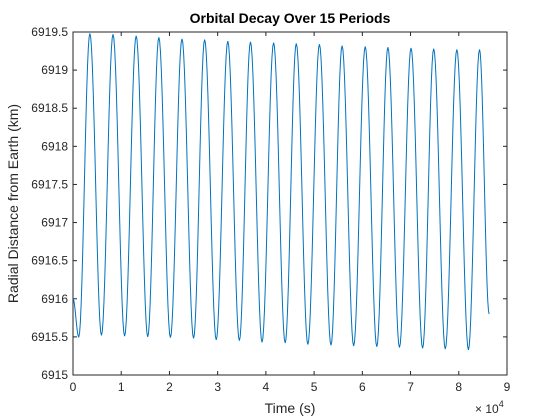 The height and width of the screenshot is (420, 560). Describe the element at coordinates (410, 387) in the screenshot. I see `x-tick-label: 7` at that location.